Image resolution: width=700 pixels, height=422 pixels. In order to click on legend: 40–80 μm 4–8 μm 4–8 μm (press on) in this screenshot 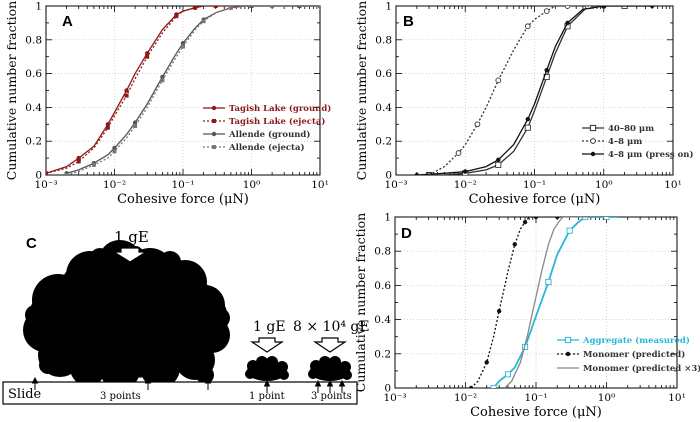, I will do `click(637, 142)`.